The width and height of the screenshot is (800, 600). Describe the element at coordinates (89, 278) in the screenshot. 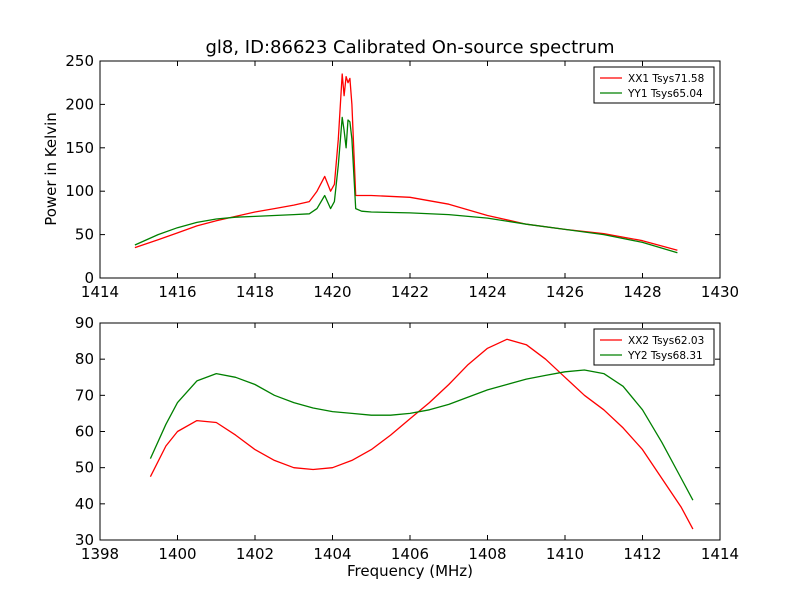

I see `top-y-tick-label: 0` at that location.